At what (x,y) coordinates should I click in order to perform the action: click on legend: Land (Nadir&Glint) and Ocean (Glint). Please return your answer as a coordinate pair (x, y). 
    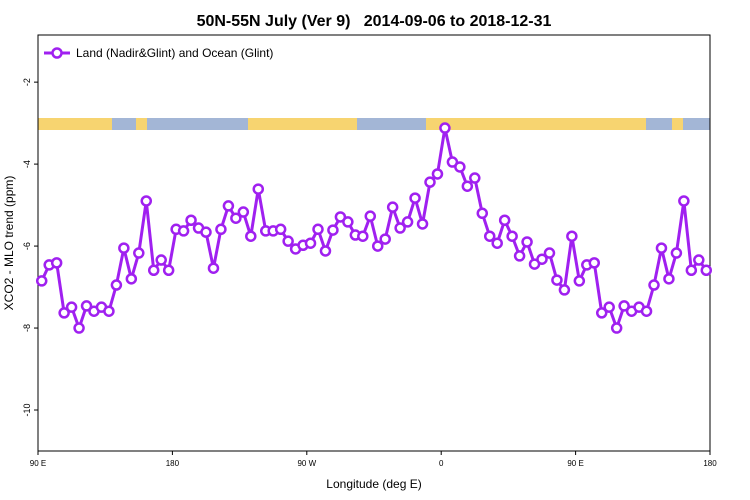
    Looking at the image, I should click on (158, 53).